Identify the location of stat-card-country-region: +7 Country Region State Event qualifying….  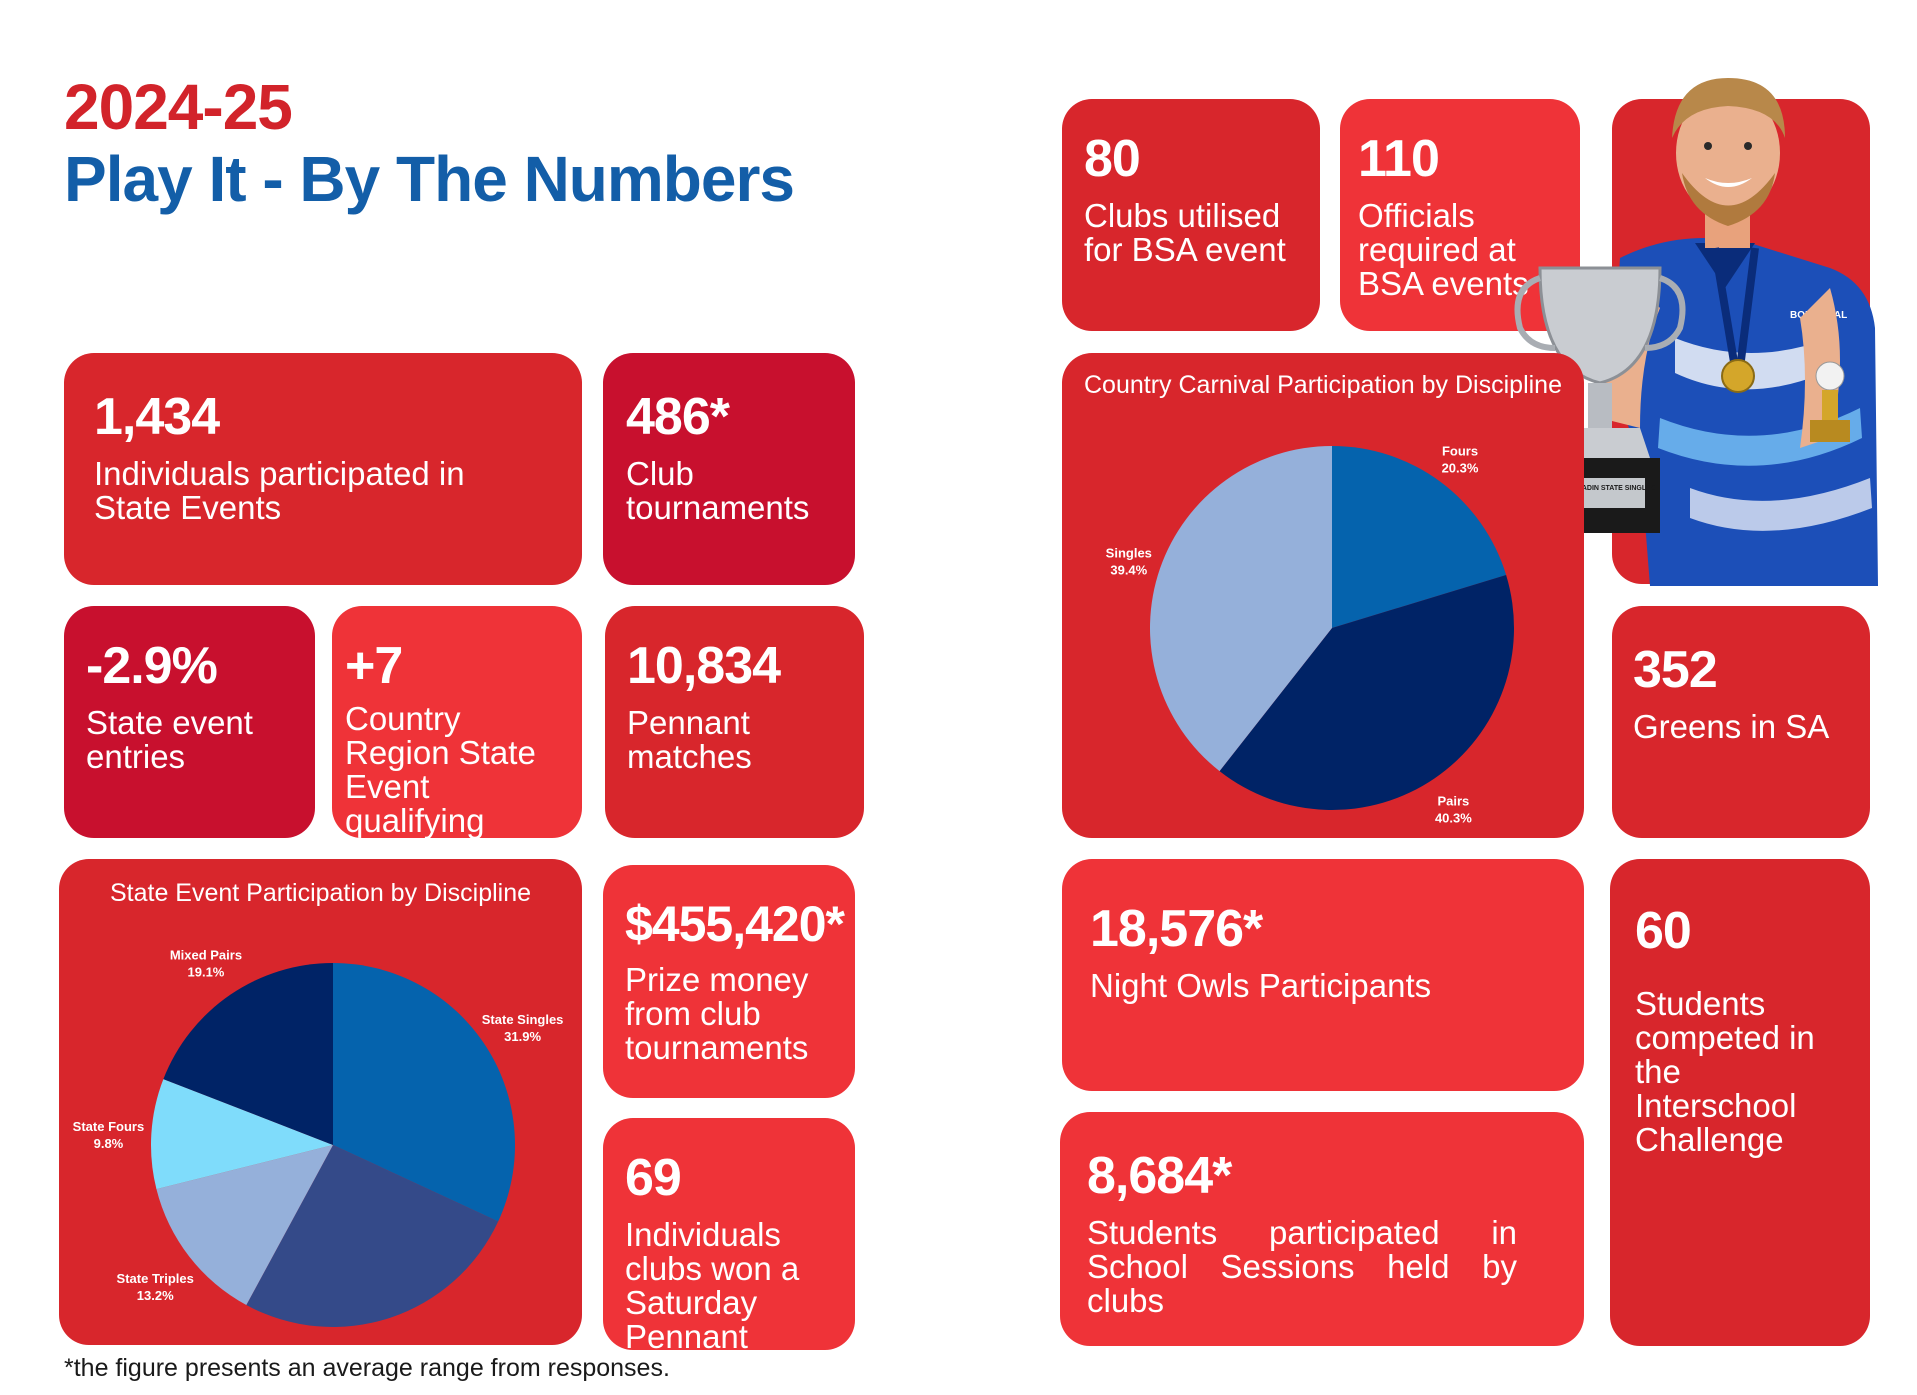
(457, 722).